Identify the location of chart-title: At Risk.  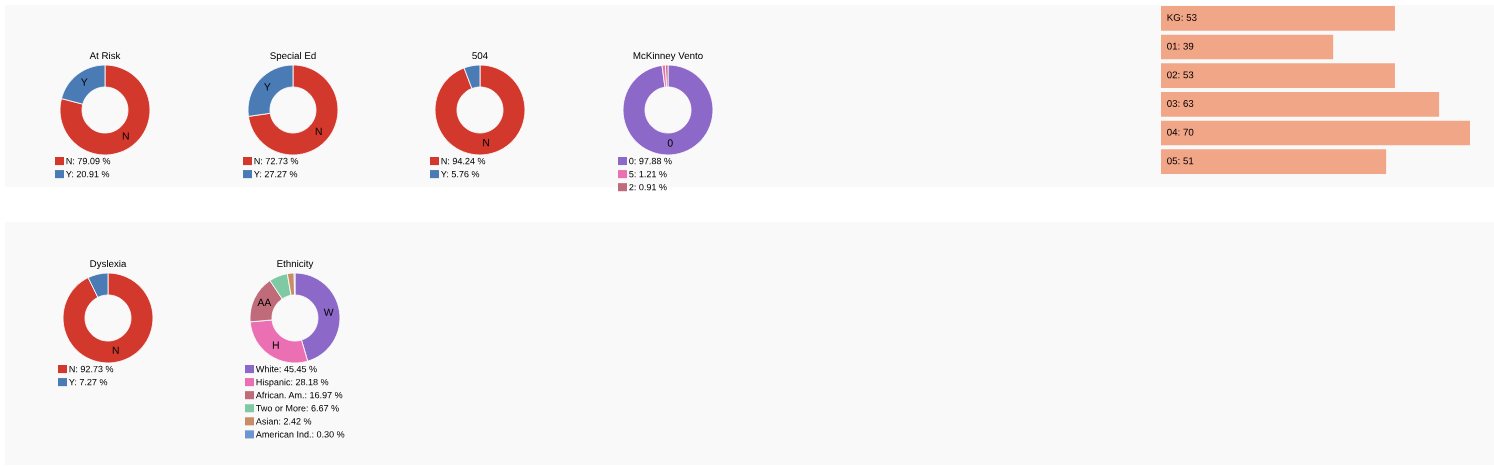
(105, 55).